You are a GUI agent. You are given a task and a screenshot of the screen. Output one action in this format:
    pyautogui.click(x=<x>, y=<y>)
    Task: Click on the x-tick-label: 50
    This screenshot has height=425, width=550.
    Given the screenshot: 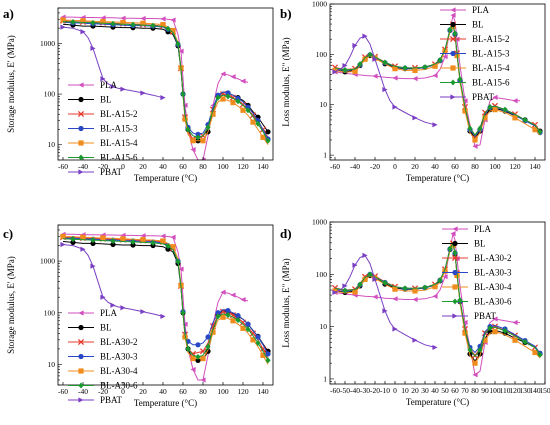 What is the action you would take?
    pyautogui.click(x=445, y=390)
    